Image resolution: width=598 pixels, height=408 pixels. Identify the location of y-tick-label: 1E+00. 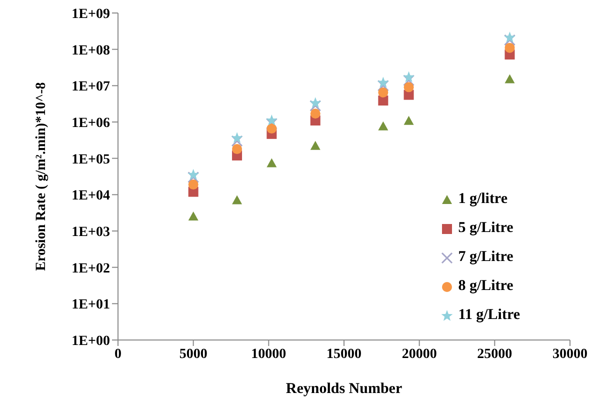
(91, 341).